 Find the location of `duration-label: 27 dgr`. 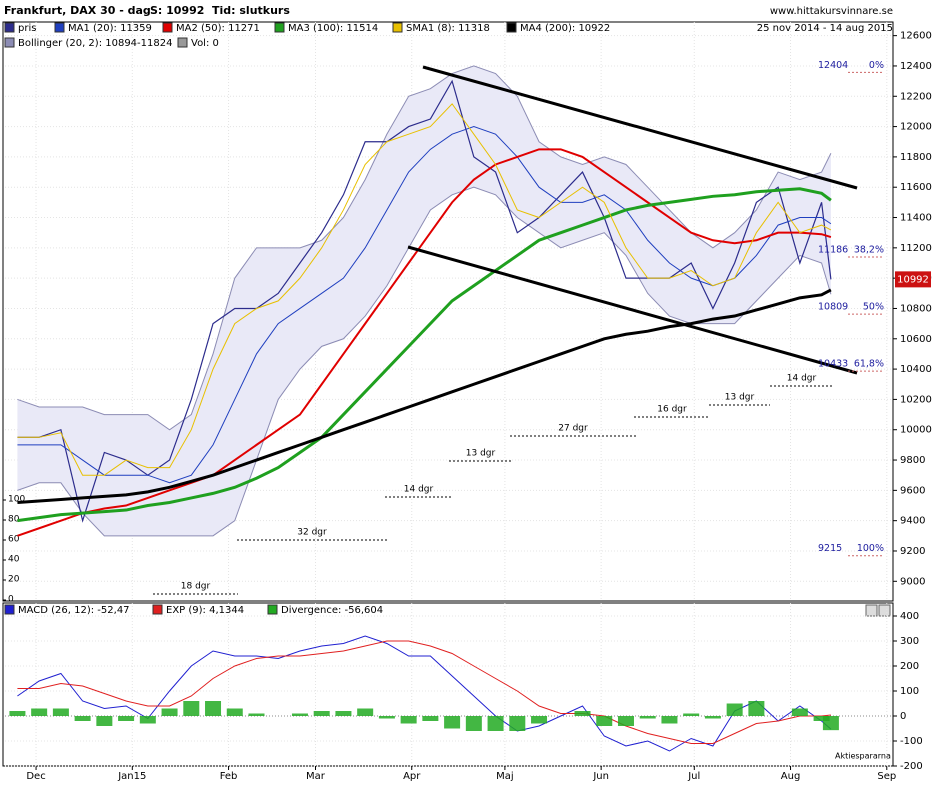

duration-label: 27 dgr is located at coordinates (573, 429).